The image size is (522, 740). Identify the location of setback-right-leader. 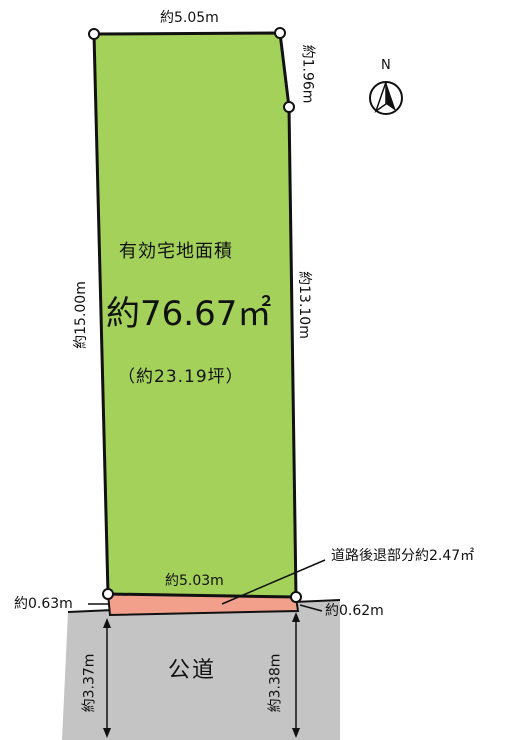
(311, 608).